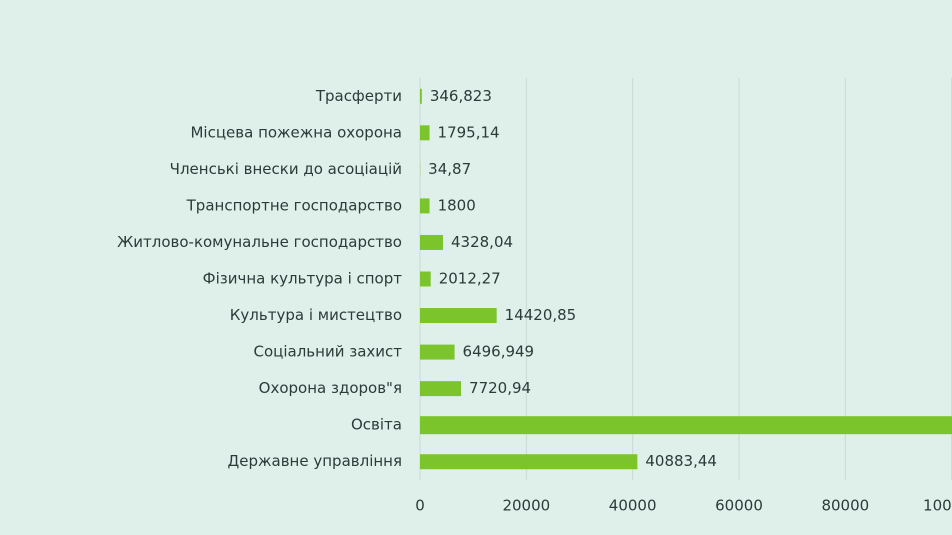 The width and height of the screenshot is (952, 535). I want to click on category-label: Культура і мистецтво, so click(316, 315).